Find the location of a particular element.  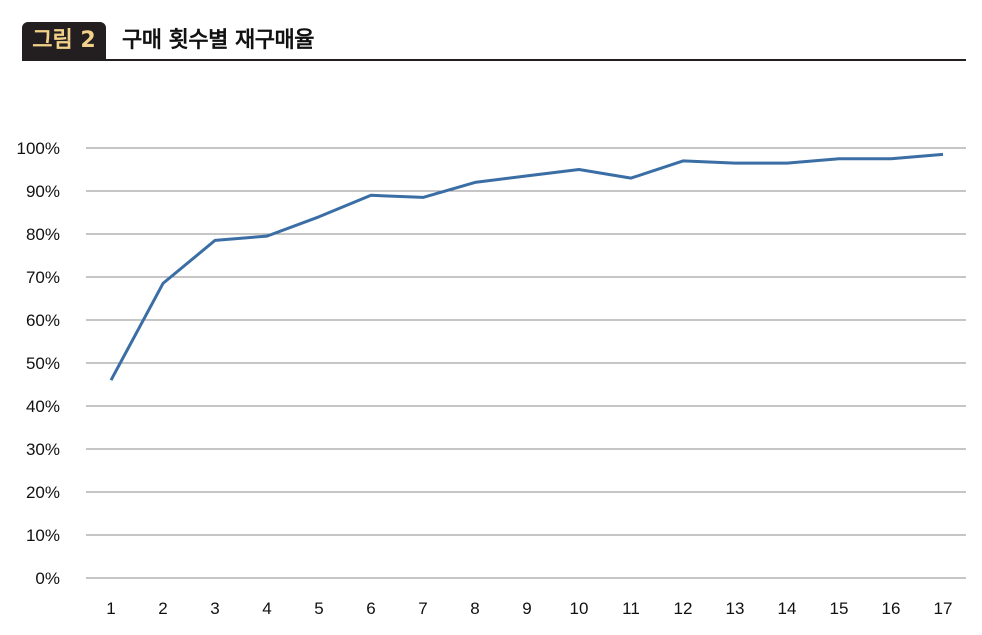

y-tick-label: 40% is located at coordinates (43, 406).